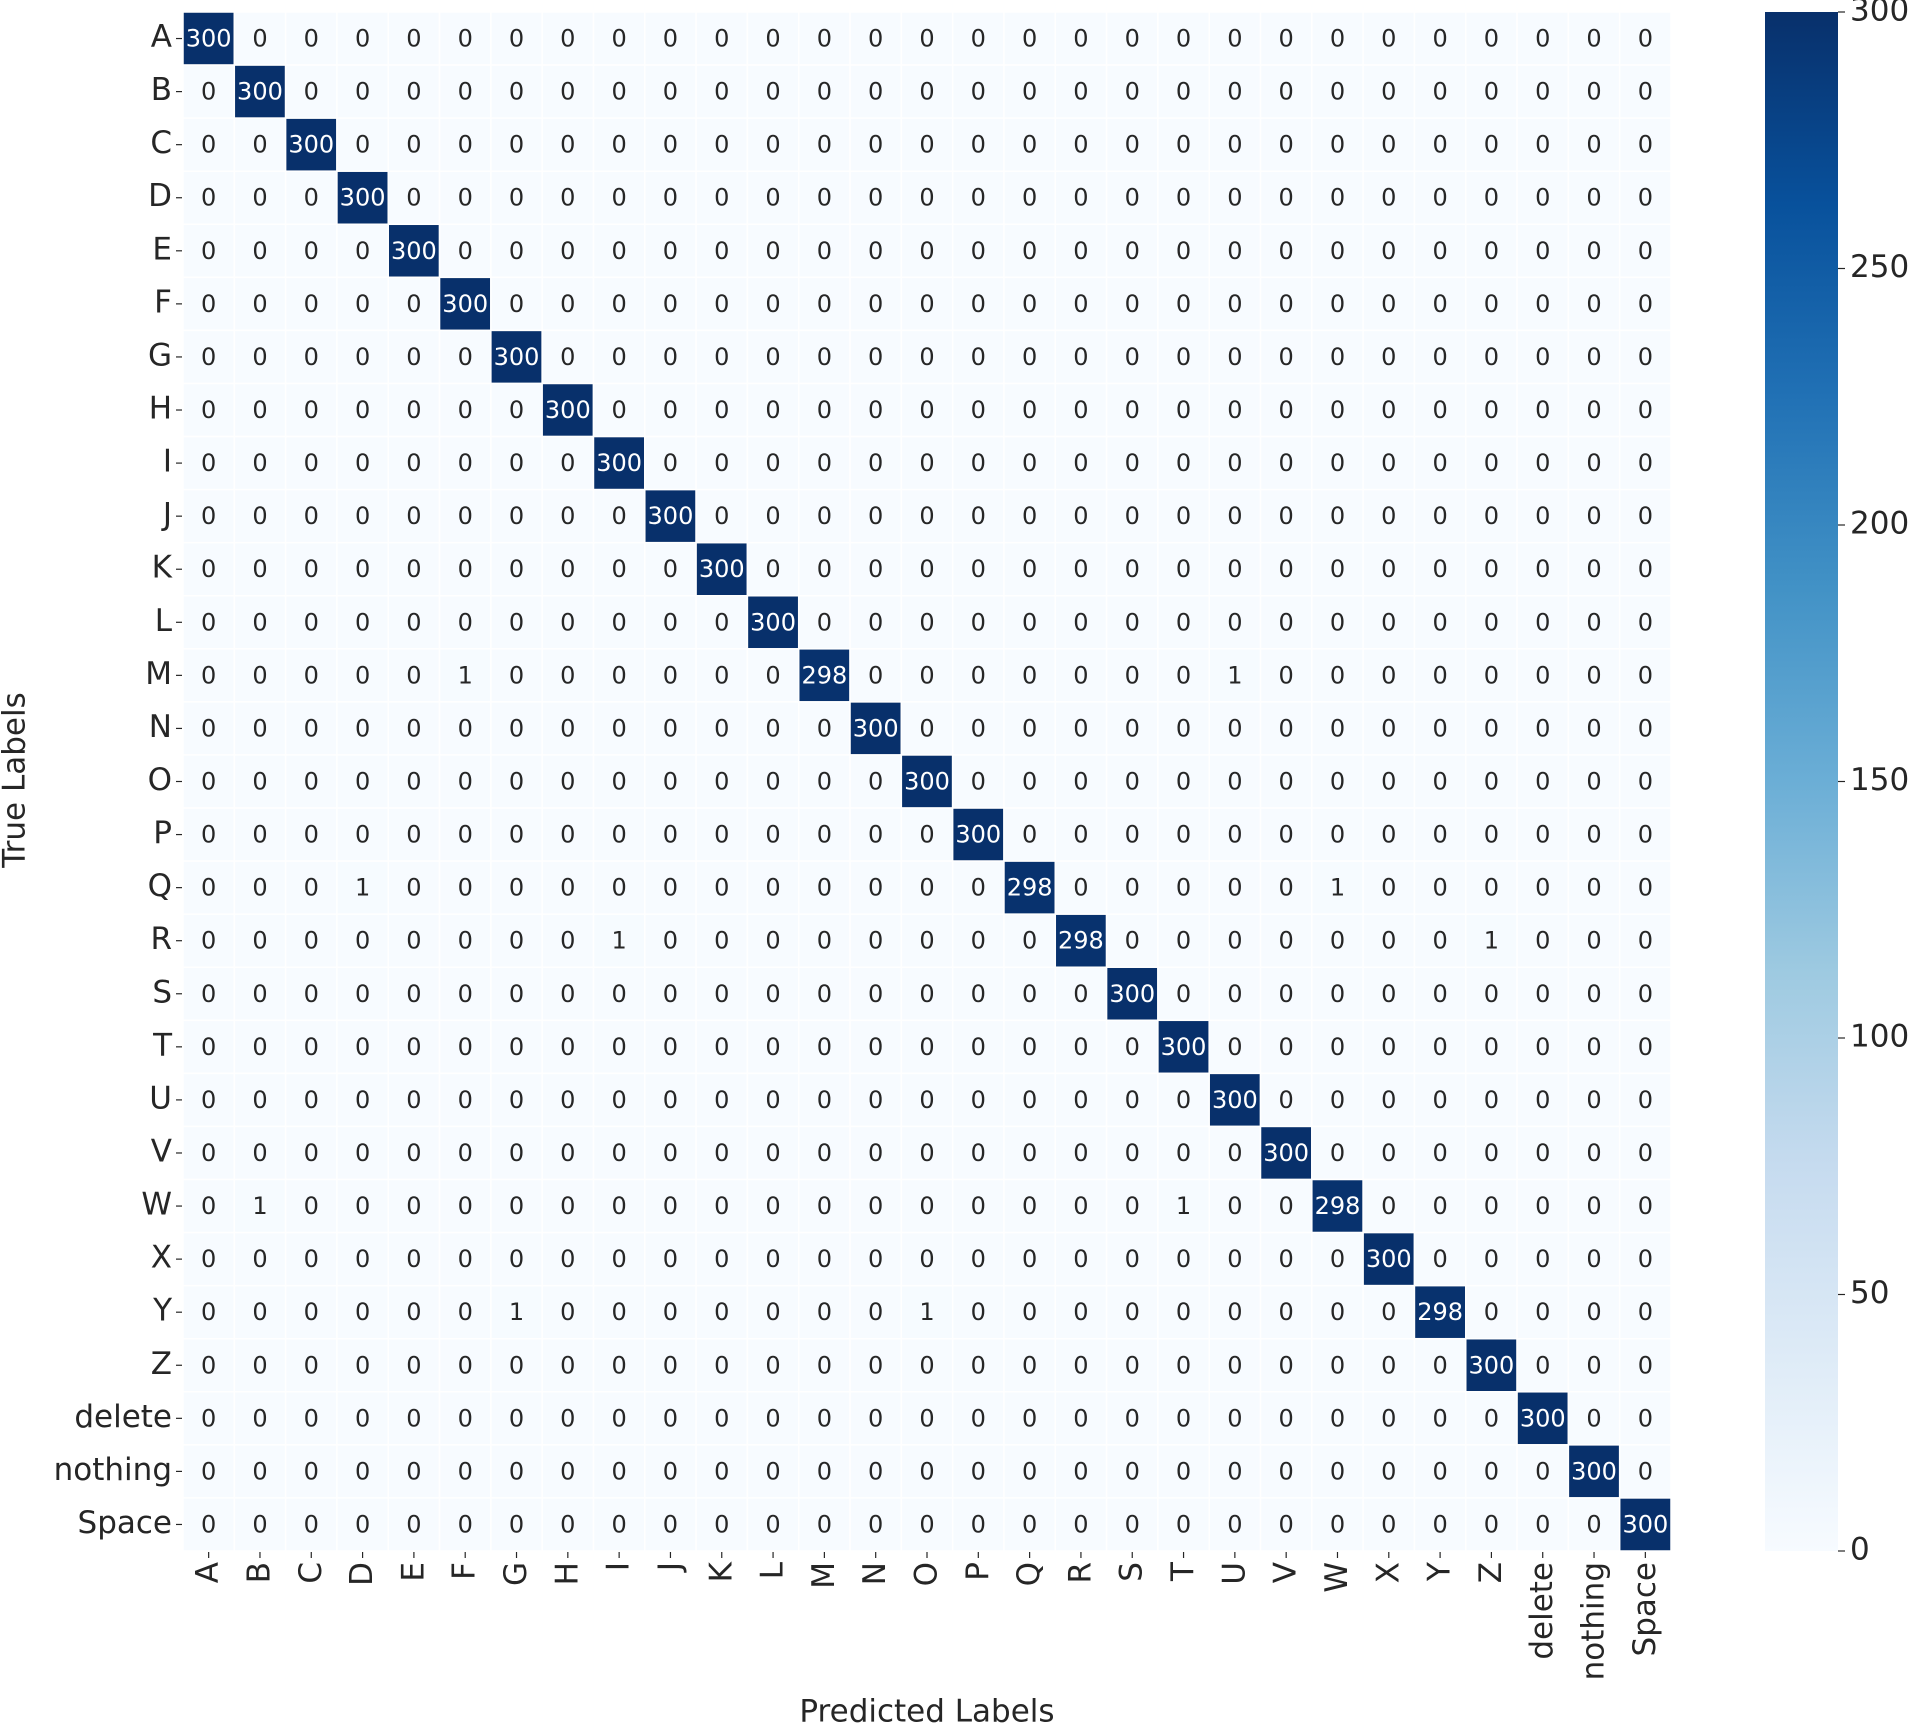  Describe the element at coordinates (926, 1710) in the screenshot. I see `x-axis-label: Predicted Labels` at that location.